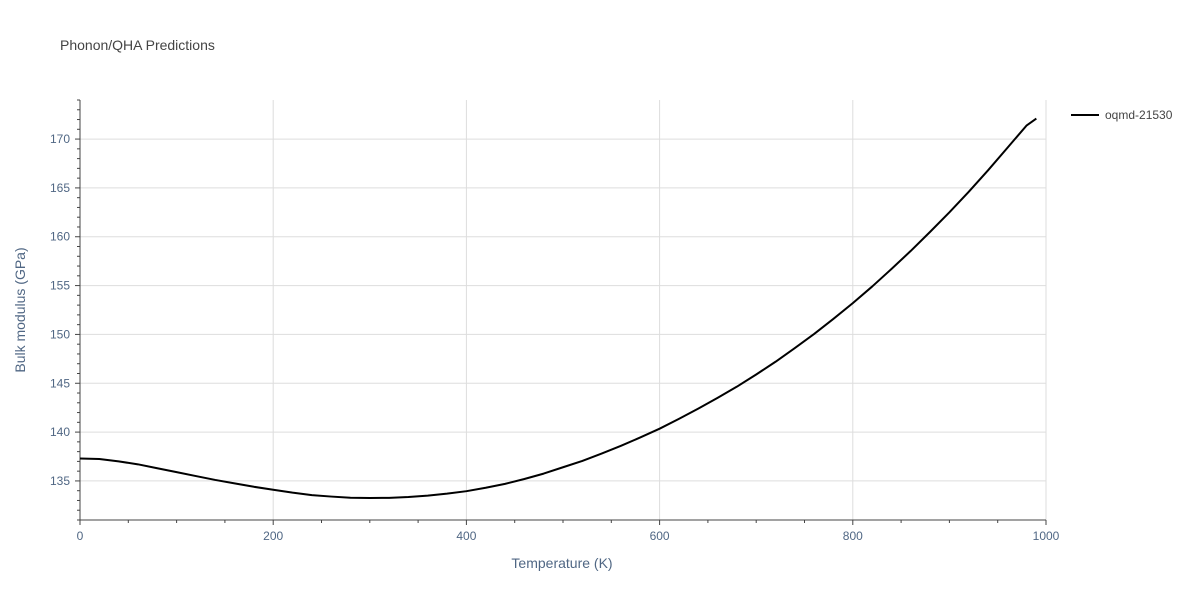 This screenshot has height=600, width=1200. Describe the element at coordinates (273, 536) in the screenshot. I see `x-tick-label: 200` at that location.